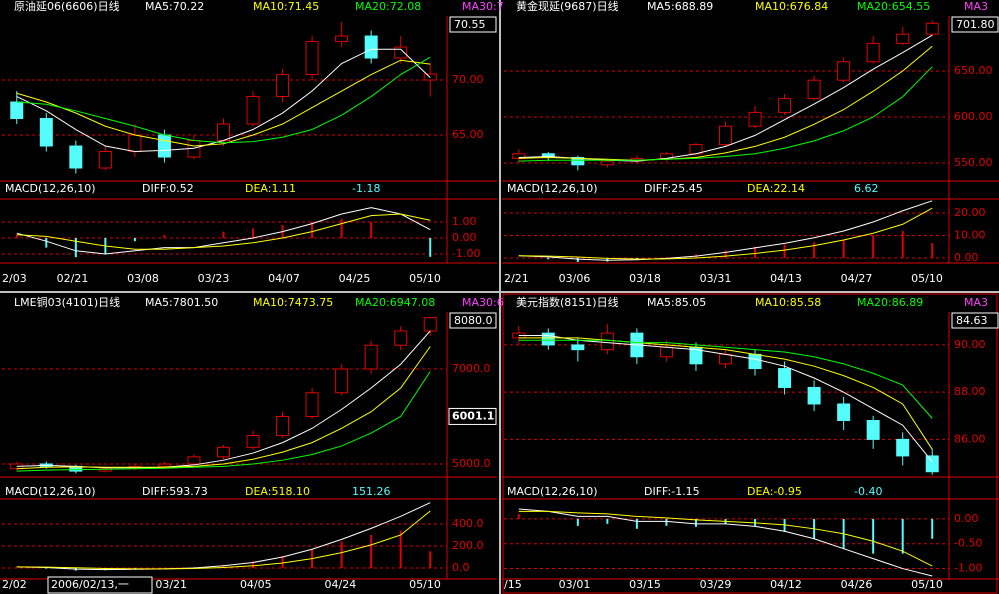 The height and width of the screenshot is (594, 999). I want to click on ma-label: MA5:70.22, so click(174, 6).